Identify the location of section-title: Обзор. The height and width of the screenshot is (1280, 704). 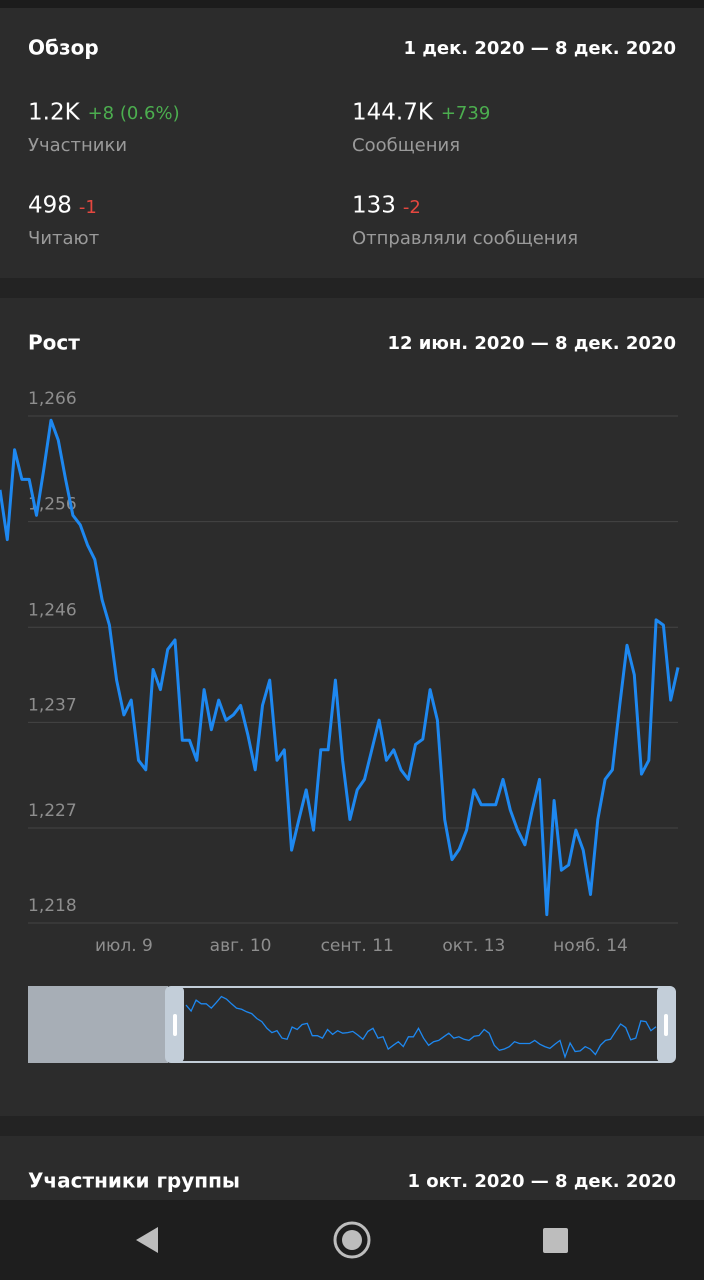
(63, 48).